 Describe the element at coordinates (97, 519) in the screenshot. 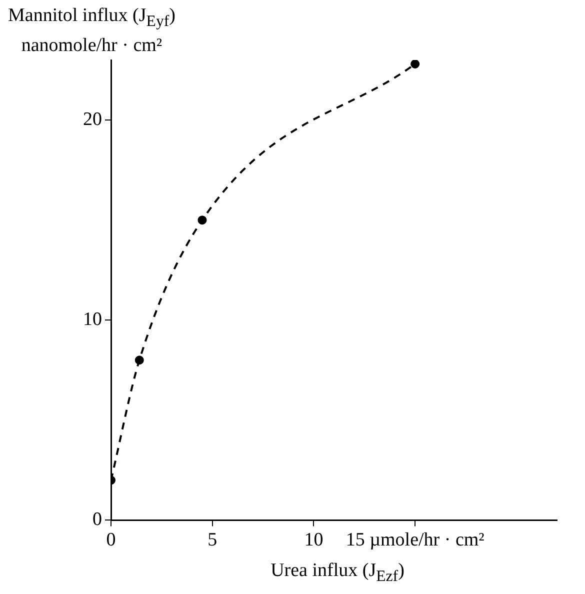

I see `y-tick-label: 0` at that location.